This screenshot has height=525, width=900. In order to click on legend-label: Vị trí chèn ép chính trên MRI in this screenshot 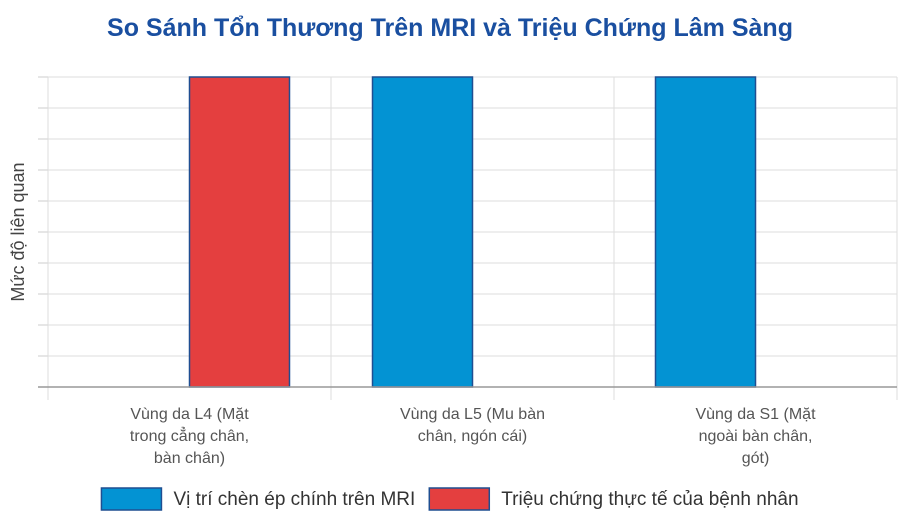, I will do `click(294, 499)`.